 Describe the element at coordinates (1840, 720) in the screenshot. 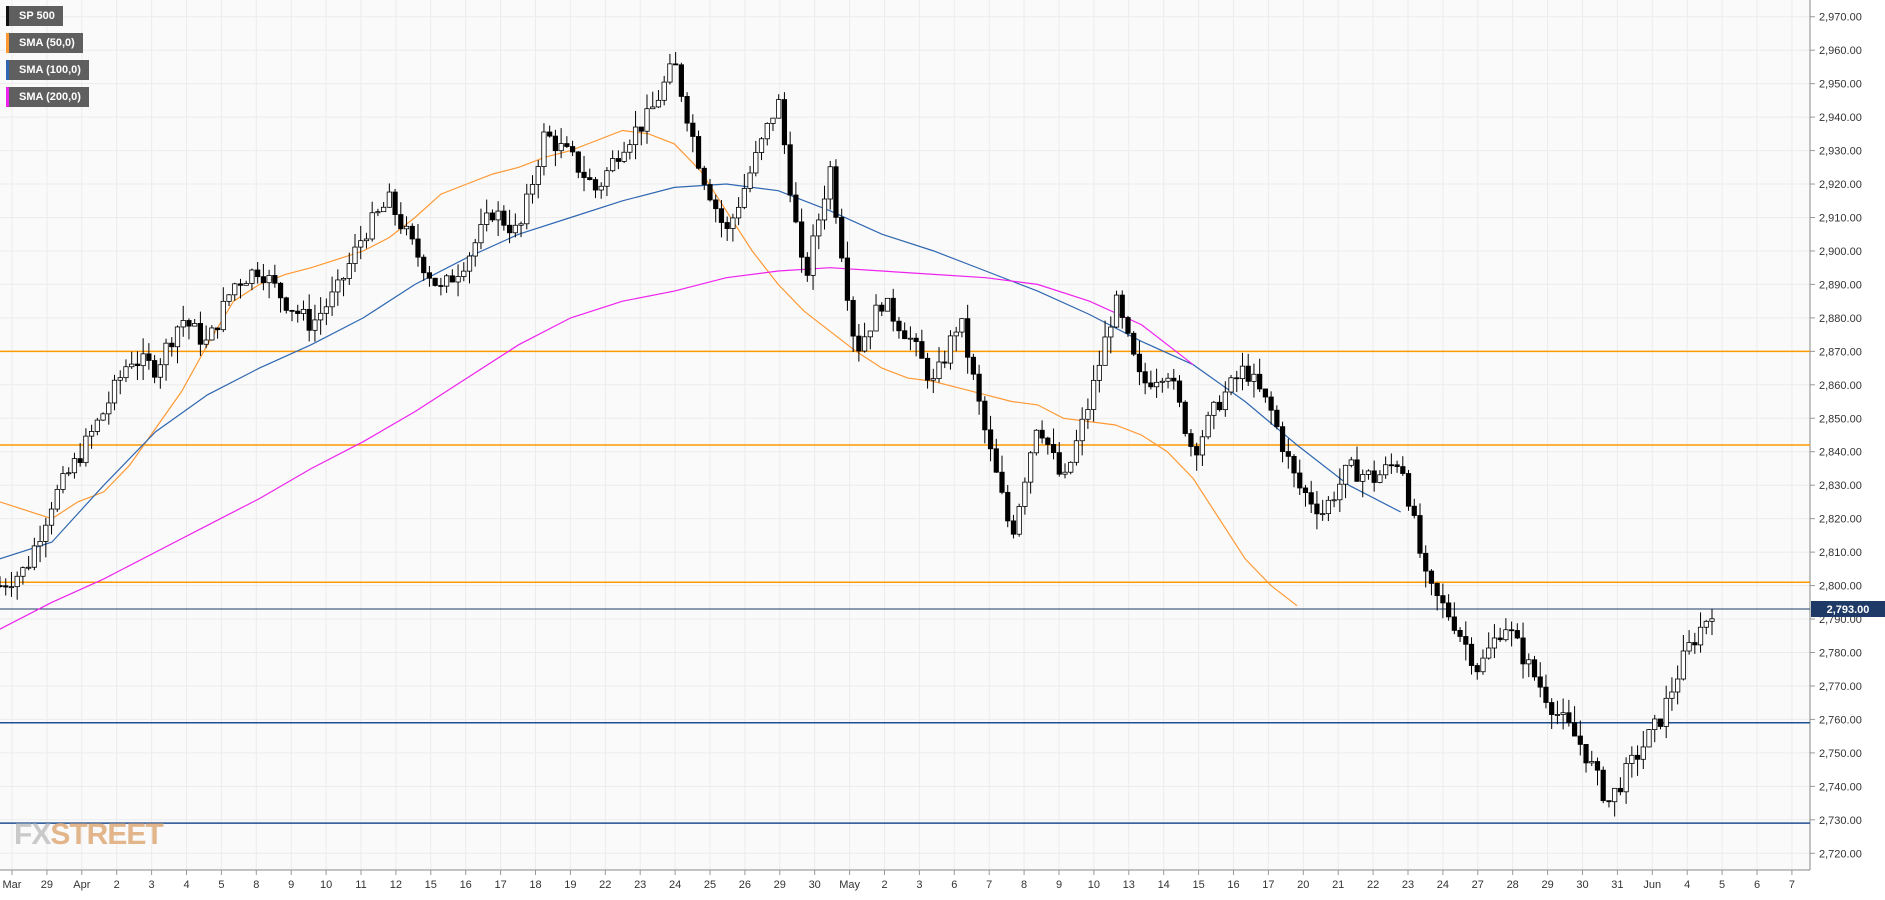

I see `y-tick-label: 2,760.00` at that location.